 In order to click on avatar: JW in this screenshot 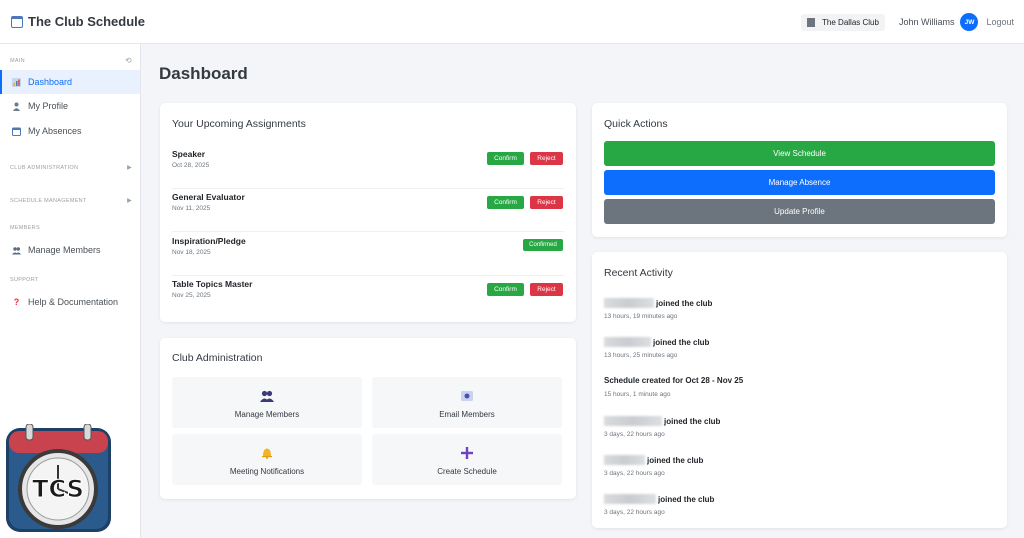, I will do `click(969, 22)`.